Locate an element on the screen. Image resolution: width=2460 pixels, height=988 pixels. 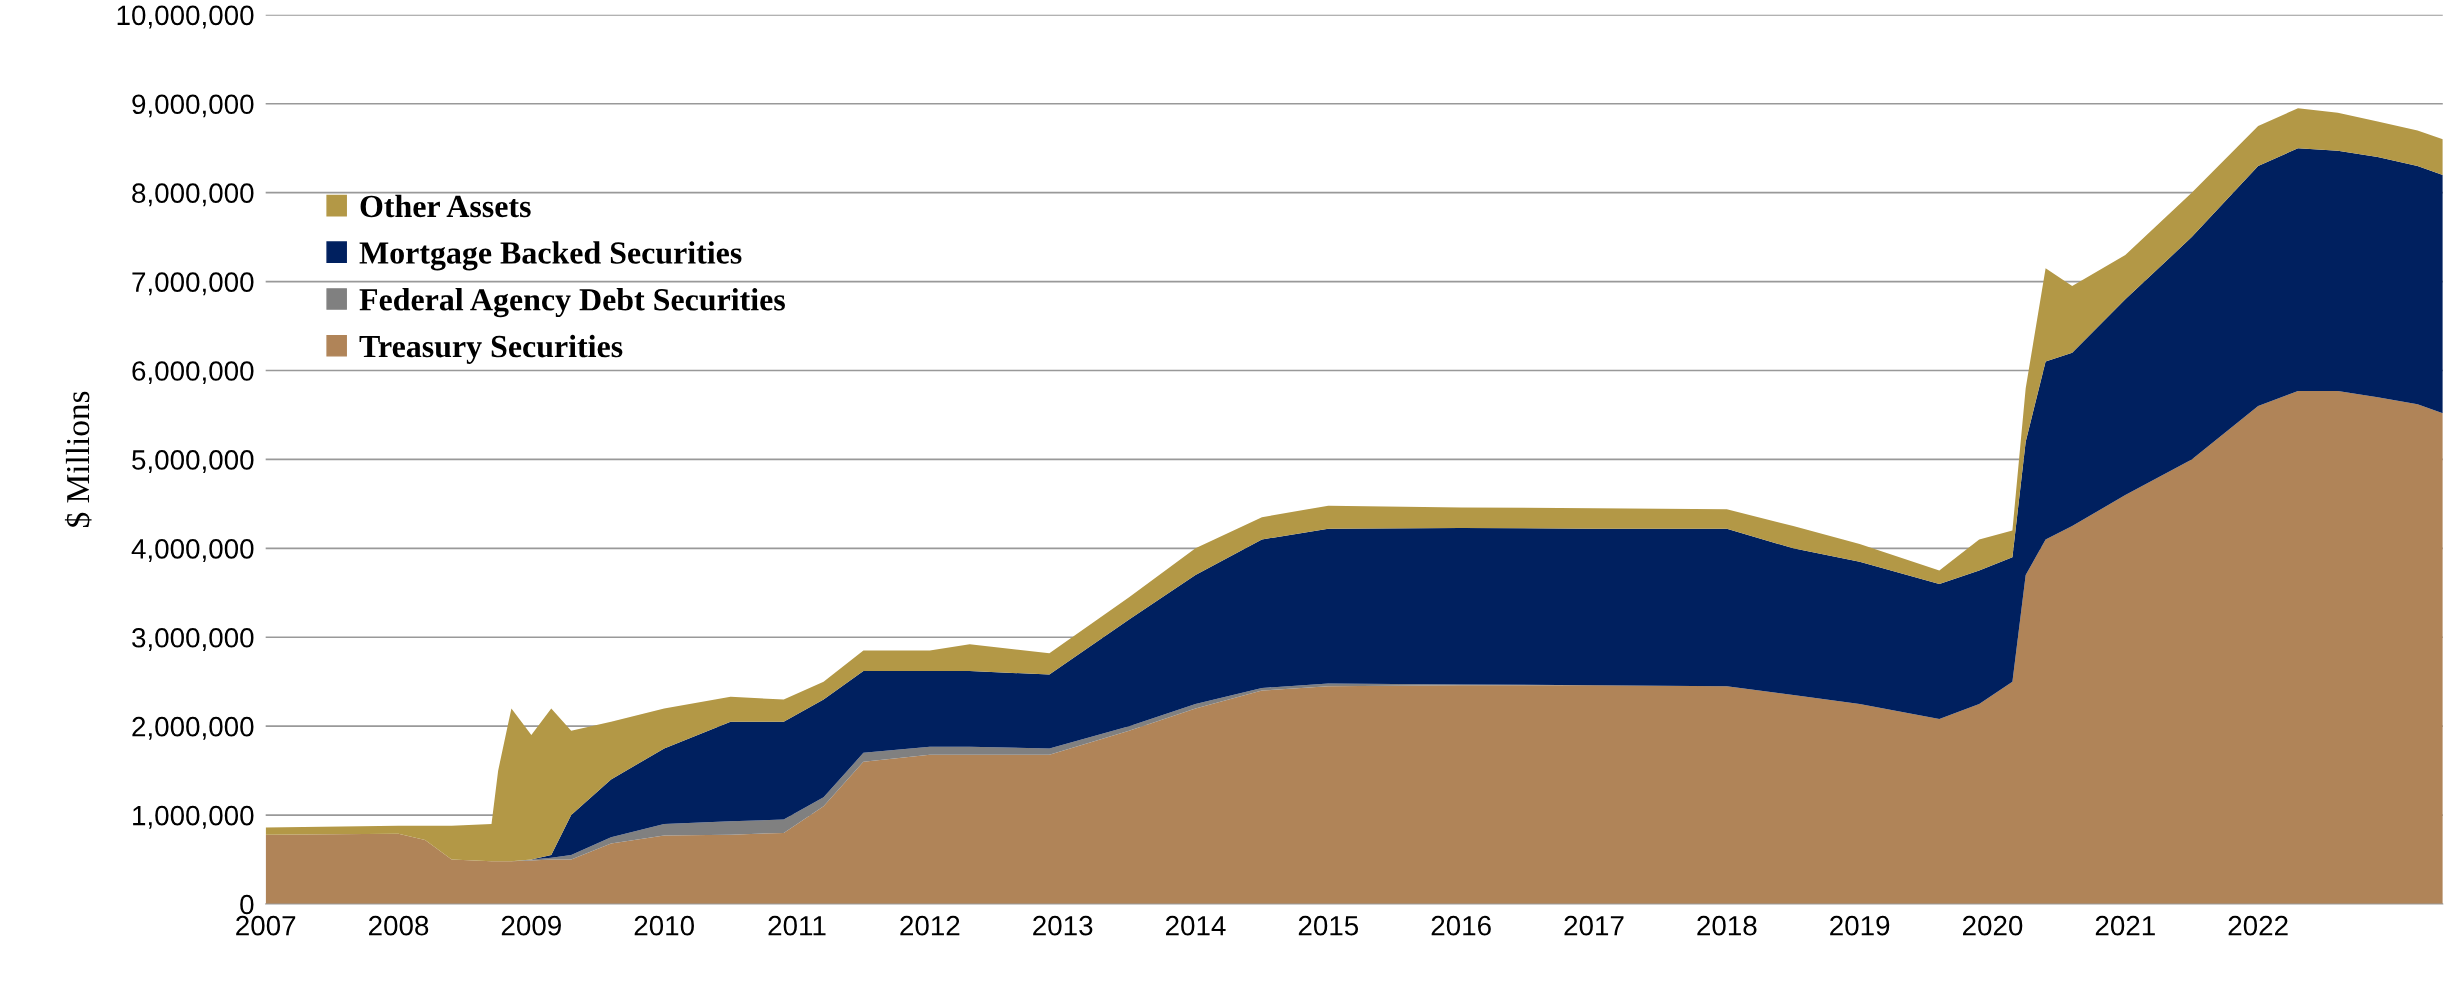
x-tick-label: 2013 is located at coordinates (1063, 925).